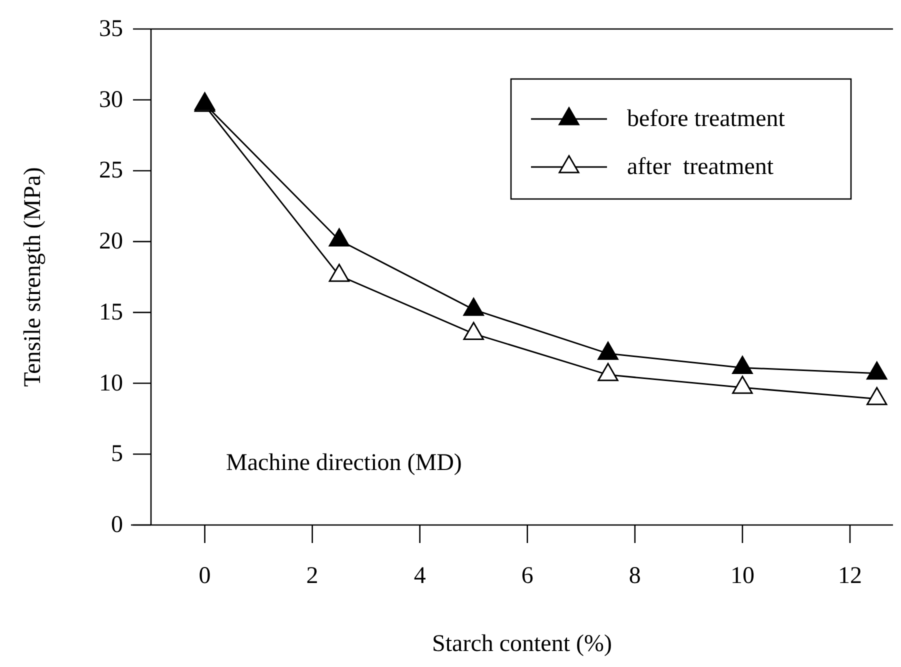 This screenshot has height=667, width=901. Describe the element at coordinates (522, 644) in the screenshot. I see `x-axis-title: Starch content (%)` at that location.